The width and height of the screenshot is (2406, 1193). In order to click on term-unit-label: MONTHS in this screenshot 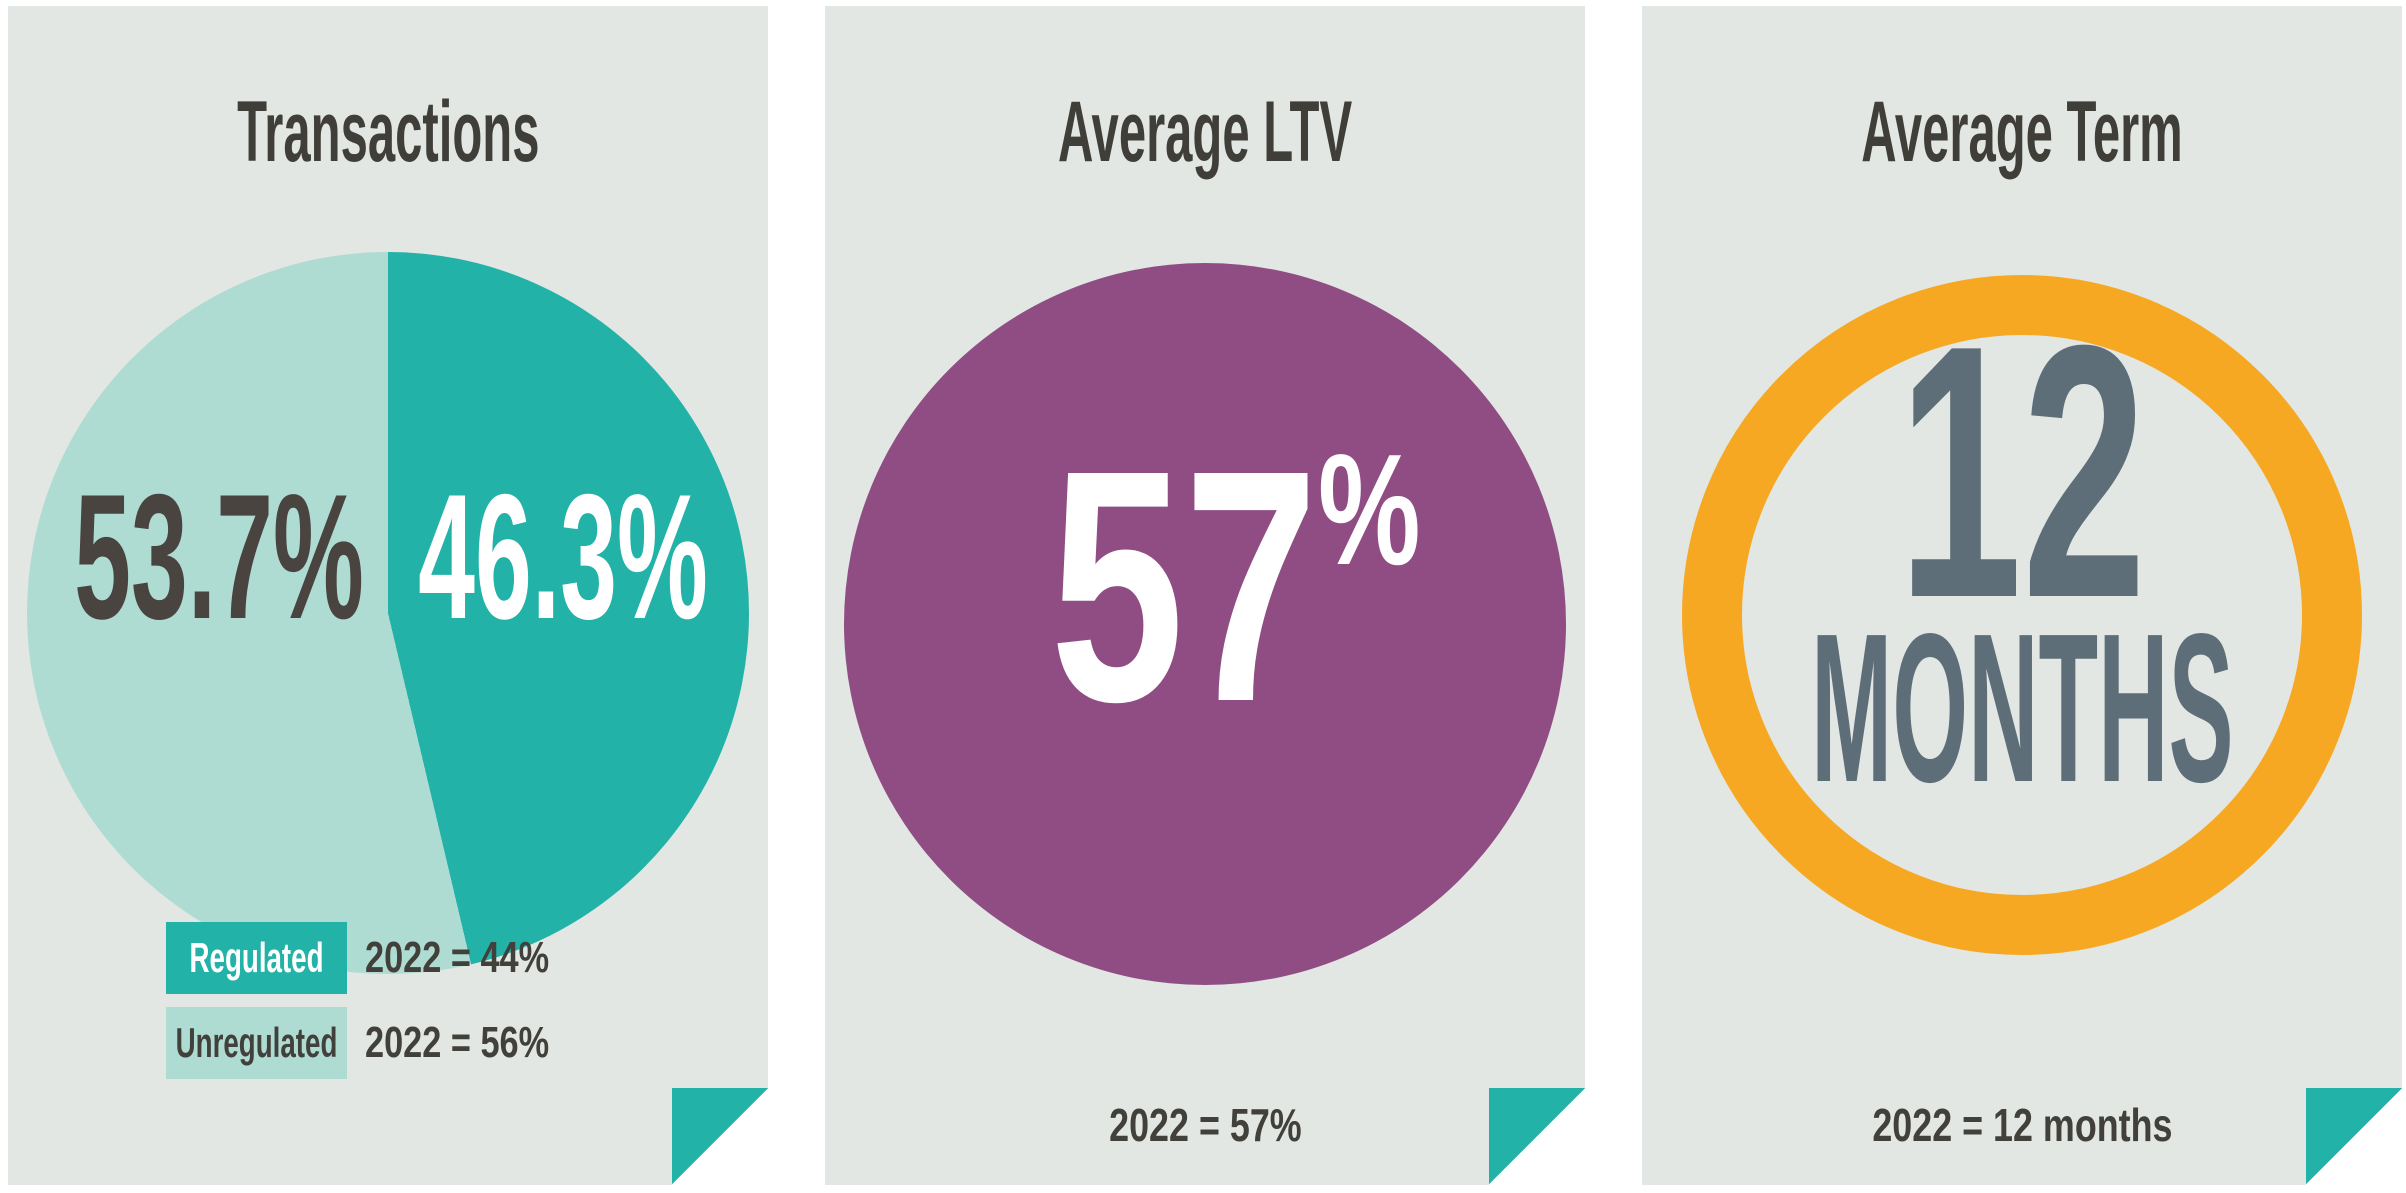, I will do `click(2022, 708)`.